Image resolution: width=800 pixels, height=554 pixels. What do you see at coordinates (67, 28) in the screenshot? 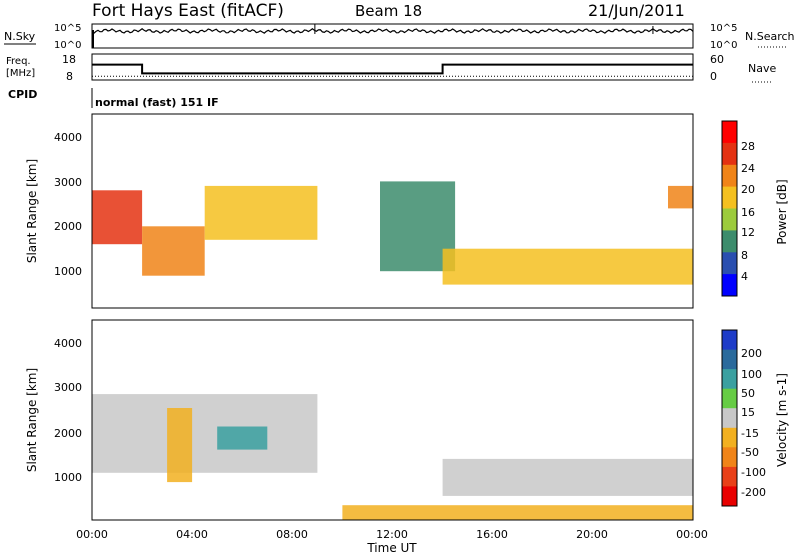
I see `noise-left-tick-top: 10^5` at bounding box center [67, 28].